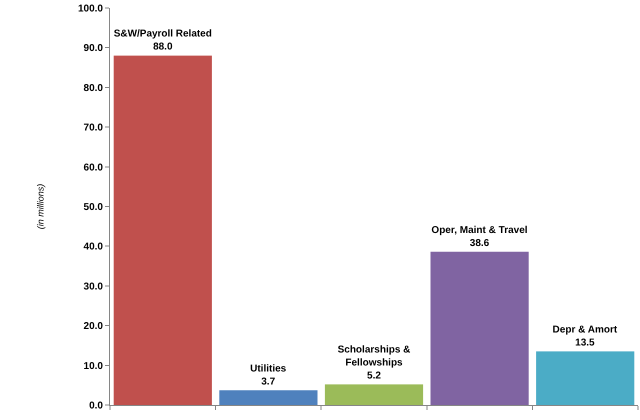  What do you see at coordinates (96, 406) in the screenshot?
I see `y-tick-label: 0.0` at bounding box center [96, 406].